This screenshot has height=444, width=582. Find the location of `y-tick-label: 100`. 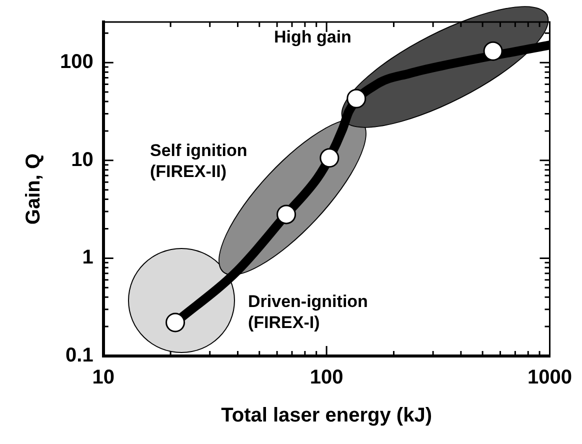

y-tick-label: 100 is located at coordinates (77, 62).